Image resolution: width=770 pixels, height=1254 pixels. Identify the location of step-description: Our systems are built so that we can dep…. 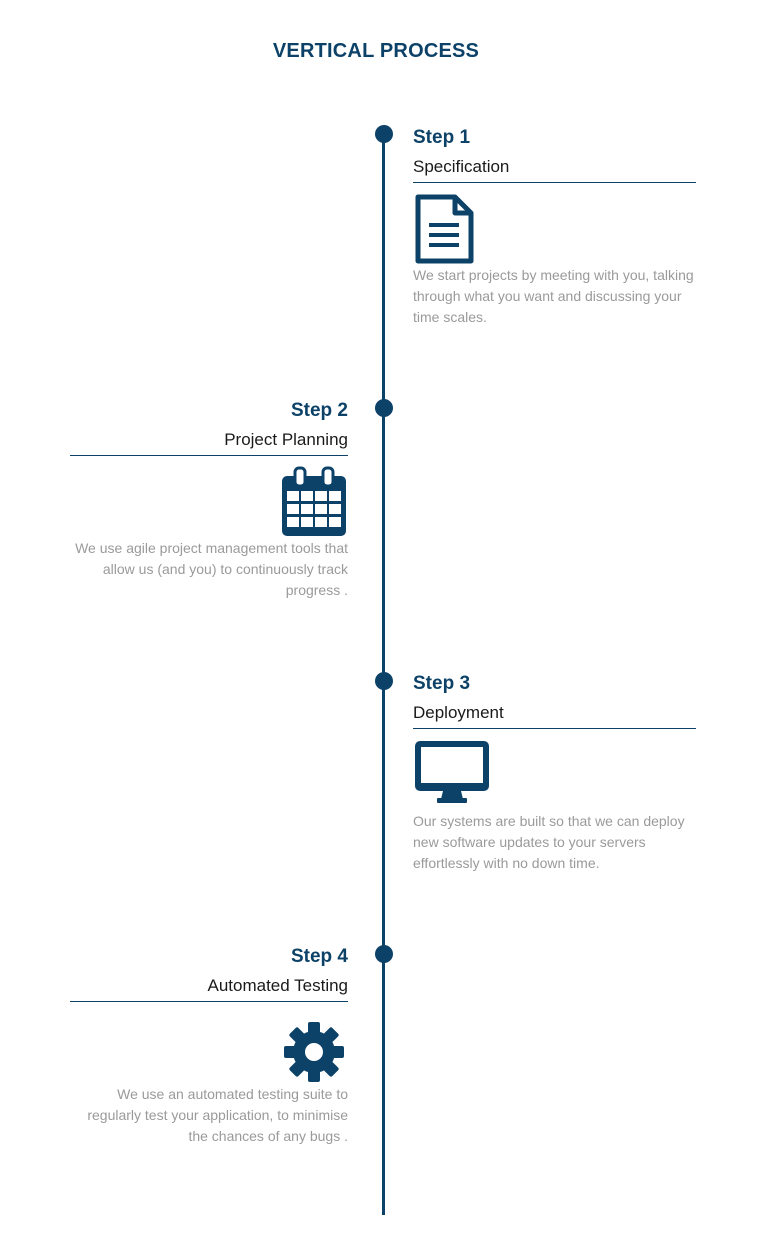
(549, 842).